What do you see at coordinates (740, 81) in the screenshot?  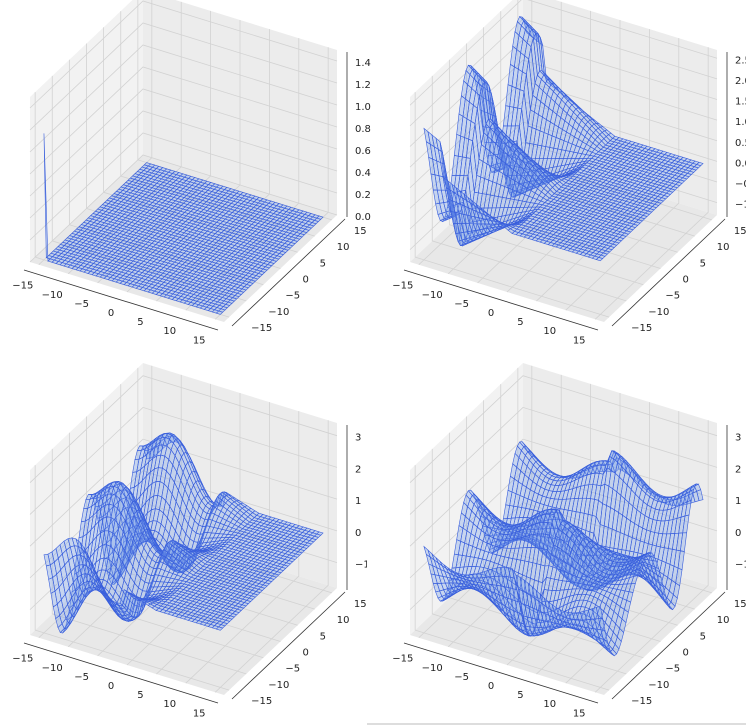 I see `z-tick-label: 2.0` at bounding box center [740, 81].